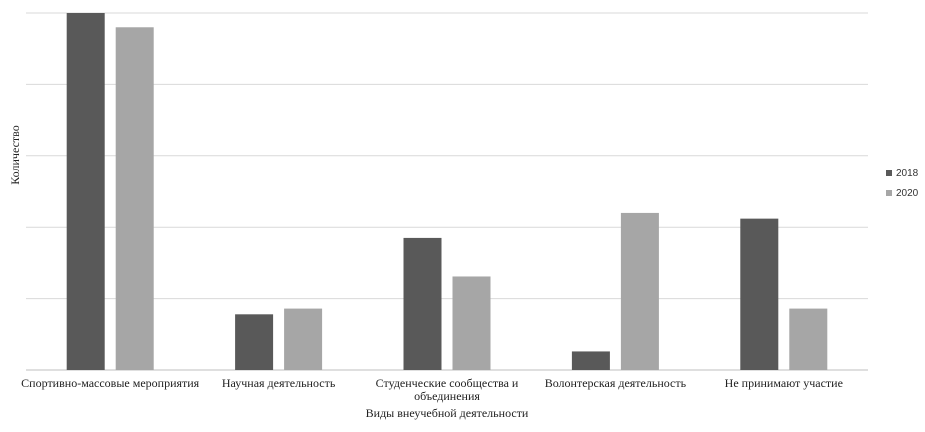  Describe the element at coordinates (784, 383) in the screenshot. I see `x-tick-label: Не принимают участие` at that location.